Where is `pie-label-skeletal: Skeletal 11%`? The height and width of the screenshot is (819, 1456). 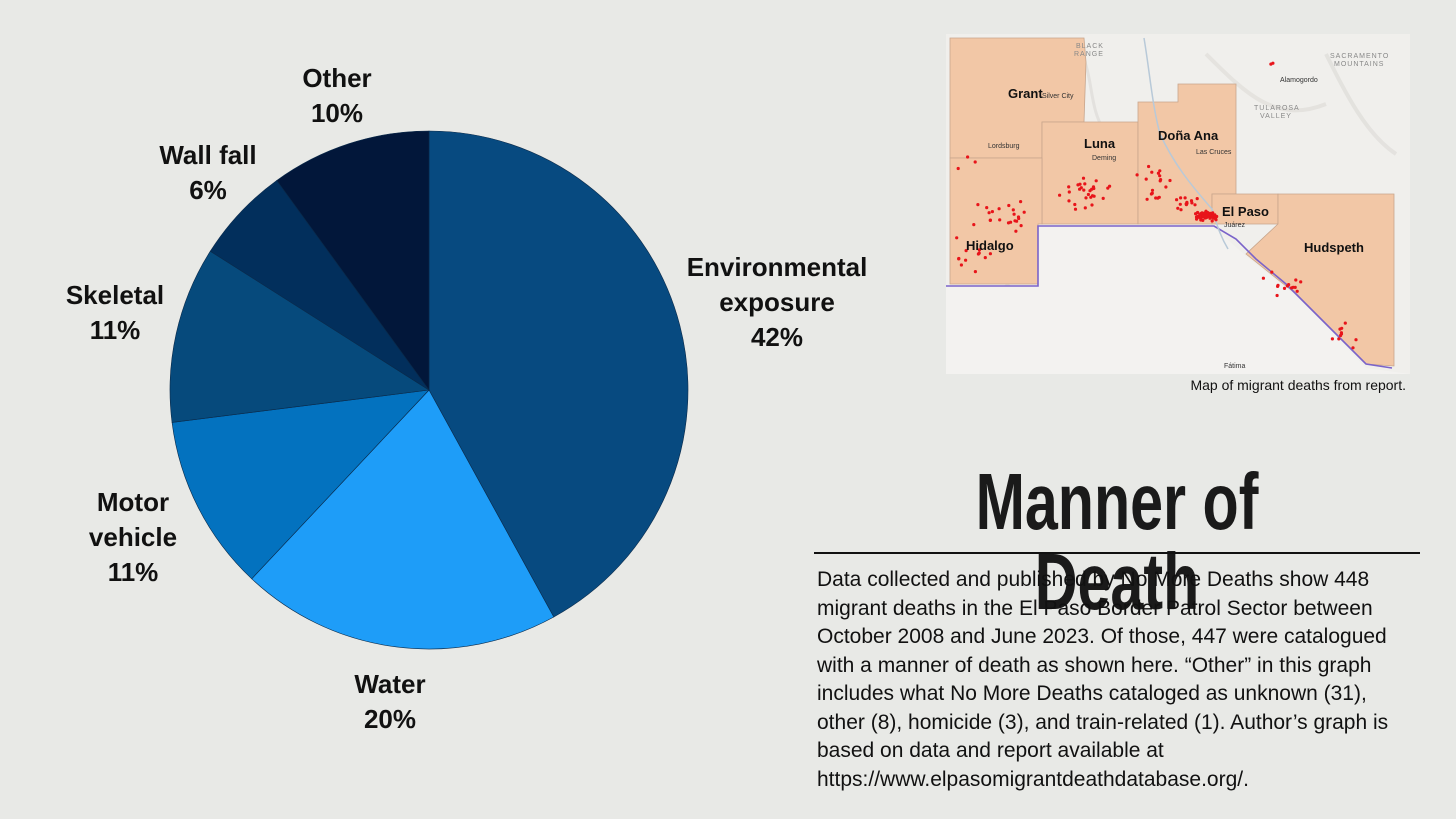 pie-label-skeletal: Skeletal 11% is located at coordinates (115, 312).